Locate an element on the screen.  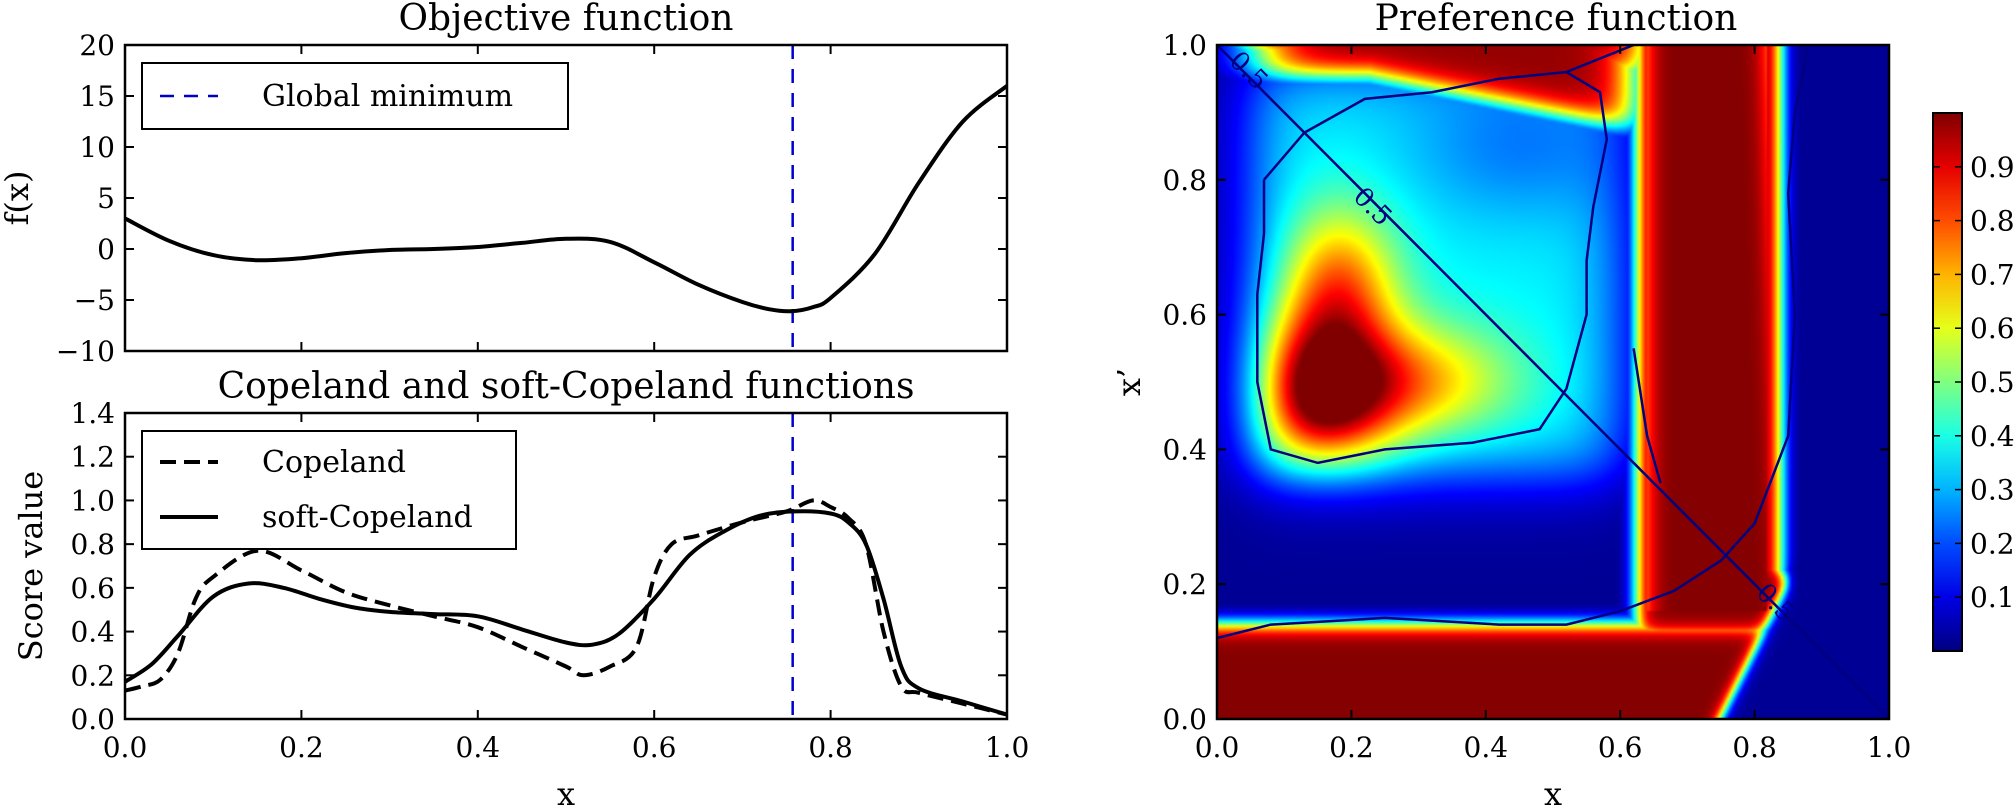
objective-curve is located at coordinates (566, 199).